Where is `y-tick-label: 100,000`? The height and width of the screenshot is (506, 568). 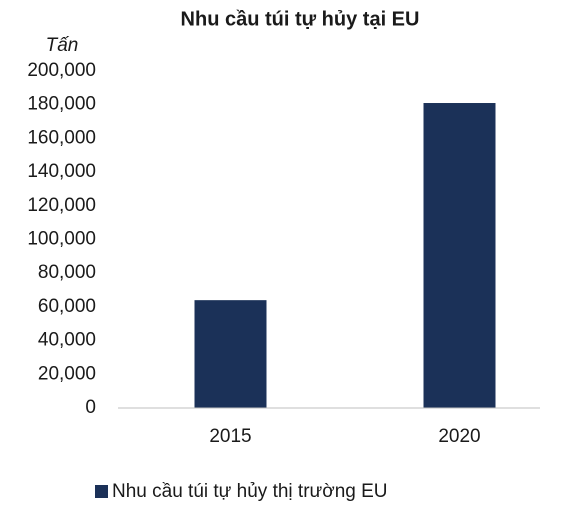 y-tick-label: 100,000 is located at coordinates (61, 239).